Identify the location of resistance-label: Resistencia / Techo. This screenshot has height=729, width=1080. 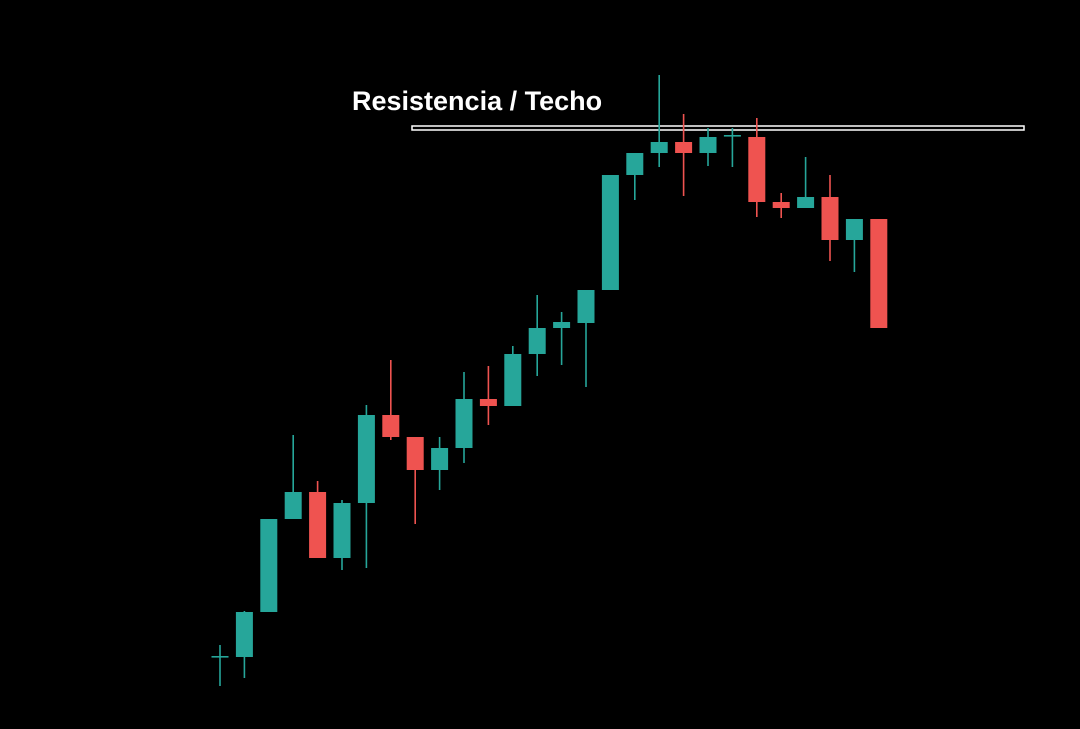
(477, 101).